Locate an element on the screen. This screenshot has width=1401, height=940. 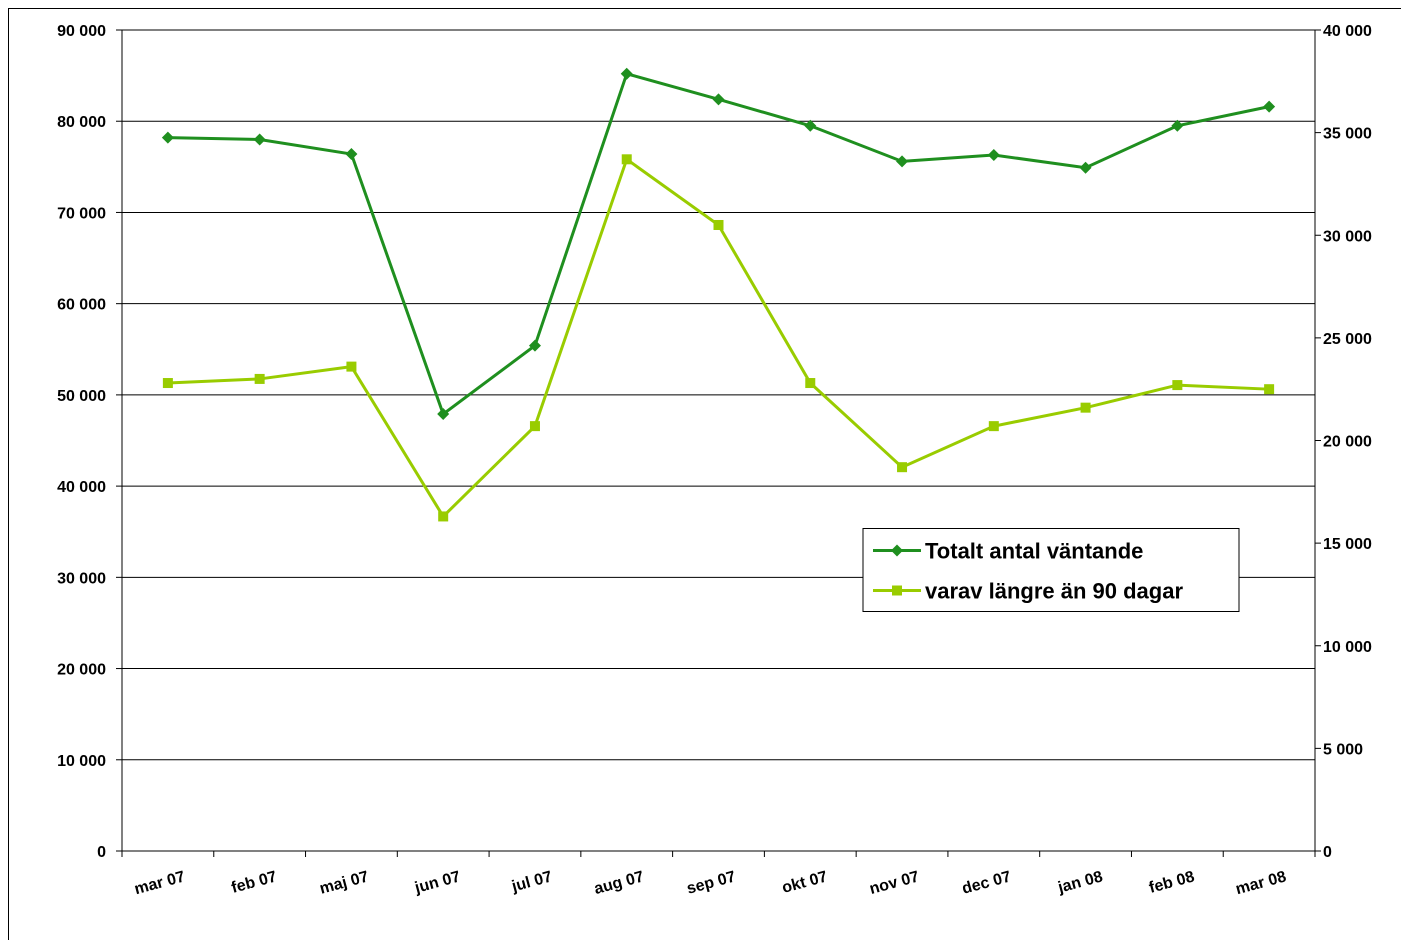
y-tick-label: 80 000 is located at coordinates (81, 122).